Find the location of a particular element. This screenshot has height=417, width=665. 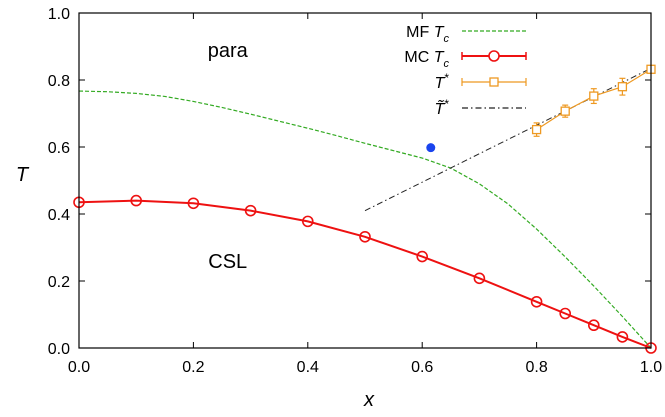

x-tick-label: 0.4 is located at coordinates (308, 367).